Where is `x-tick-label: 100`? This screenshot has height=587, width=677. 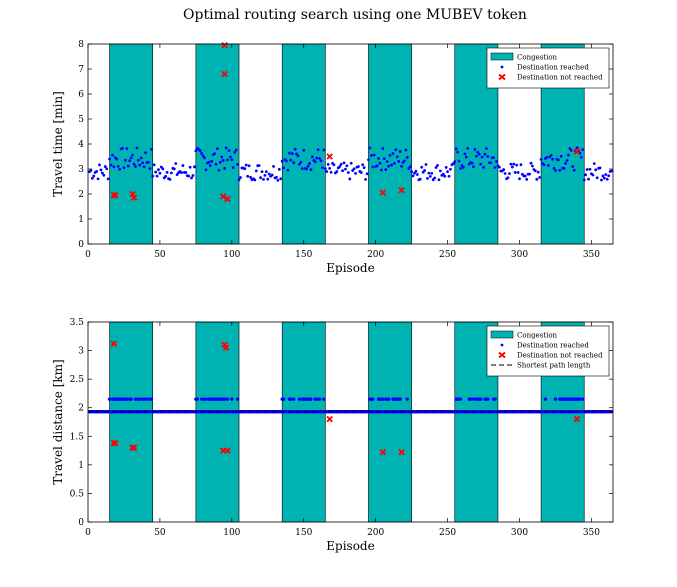 x-tick-label: 100 is located at coordinates (231, 533).